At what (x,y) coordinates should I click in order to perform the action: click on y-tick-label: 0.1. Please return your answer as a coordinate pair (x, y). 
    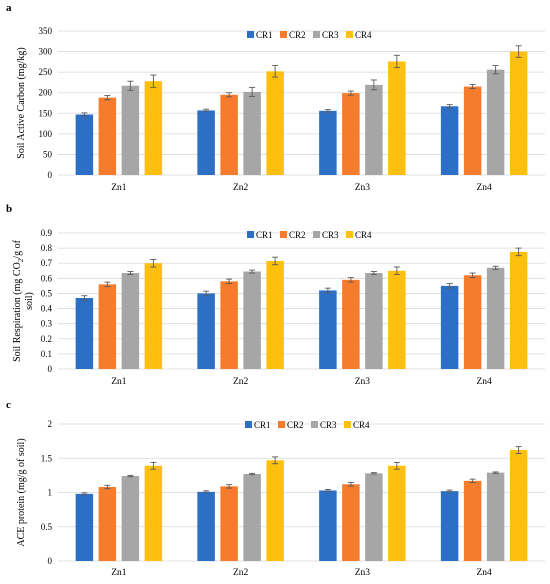
    Looking at the image, I should click on (46, 354).